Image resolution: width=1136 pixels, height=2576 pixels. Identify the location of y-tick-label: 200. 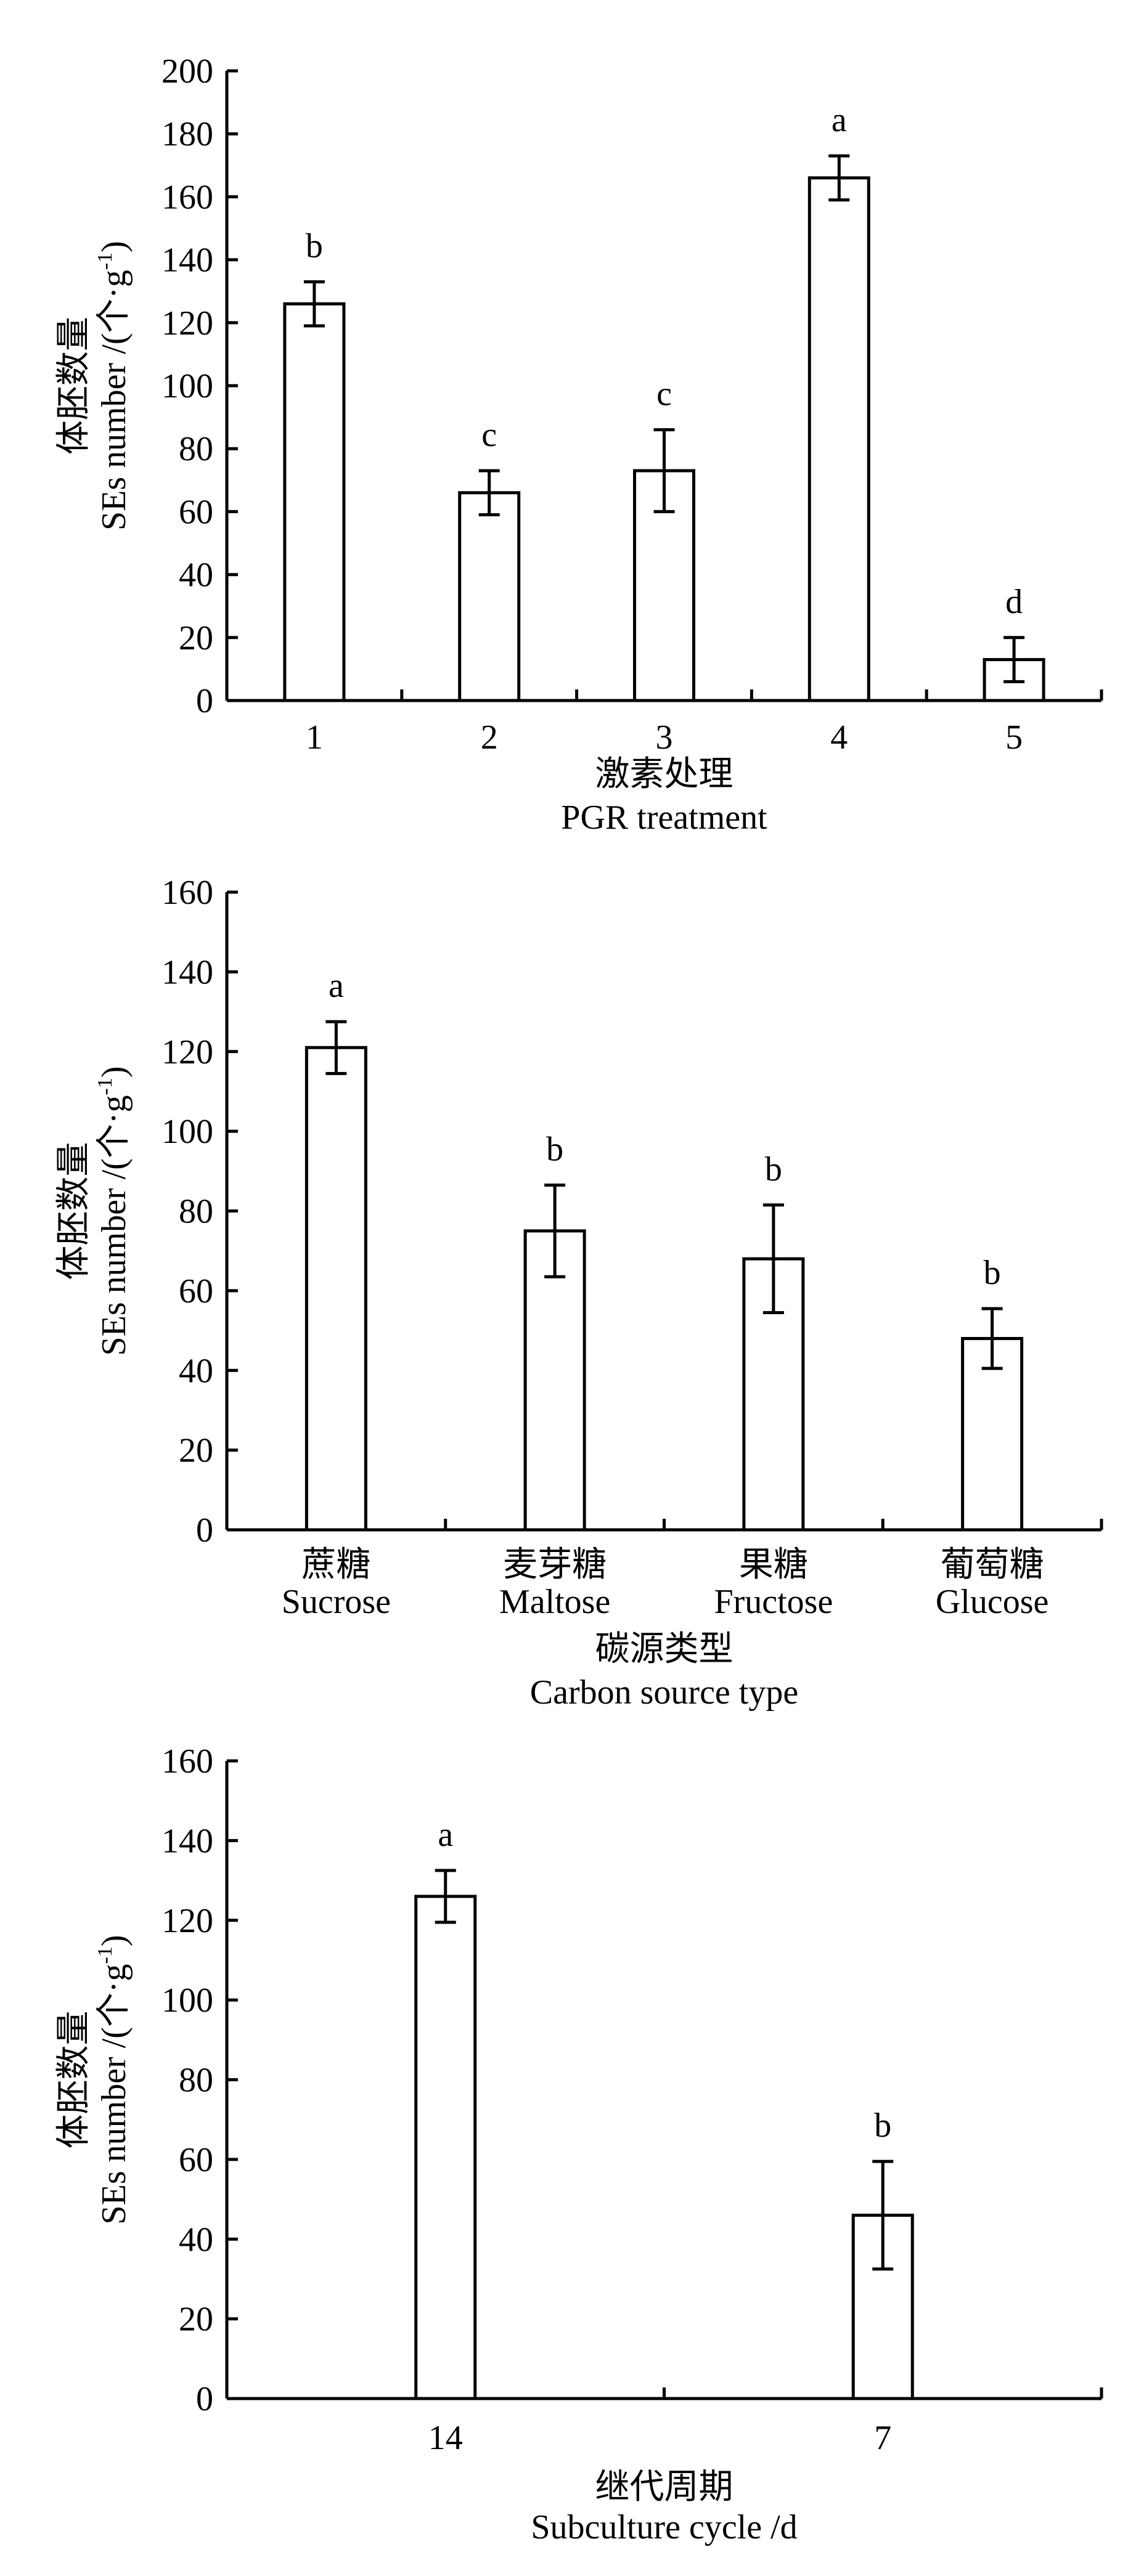
(187, 71).